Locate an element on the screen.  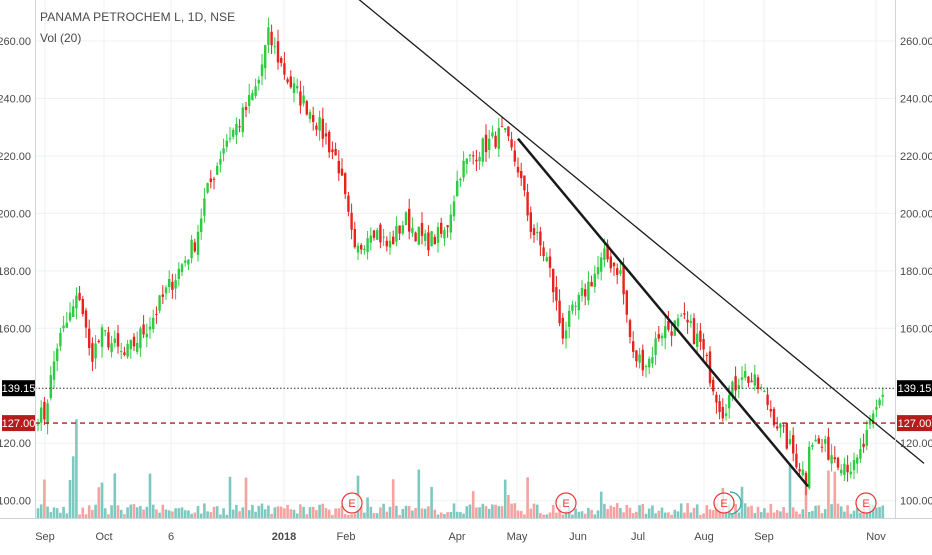
earnings-marker-label: E is located at coordinates (351, 504).